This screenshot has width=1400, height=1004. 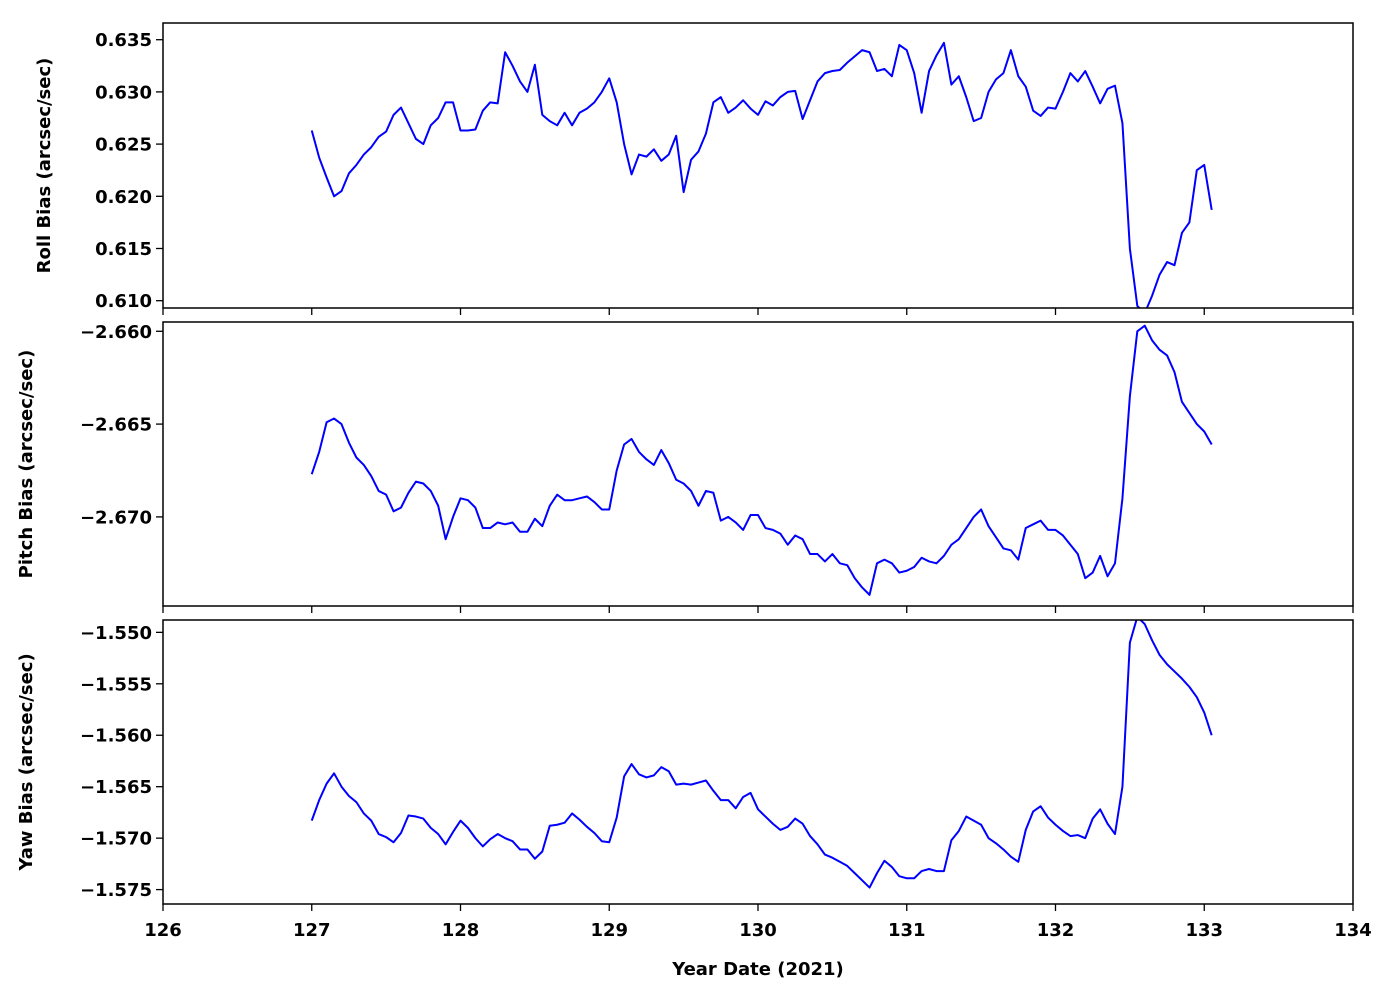 What do you see at coordinates (163, 930) in the screenshot?
I see `x-tick-label: 126` at bounding box center [163, 930].